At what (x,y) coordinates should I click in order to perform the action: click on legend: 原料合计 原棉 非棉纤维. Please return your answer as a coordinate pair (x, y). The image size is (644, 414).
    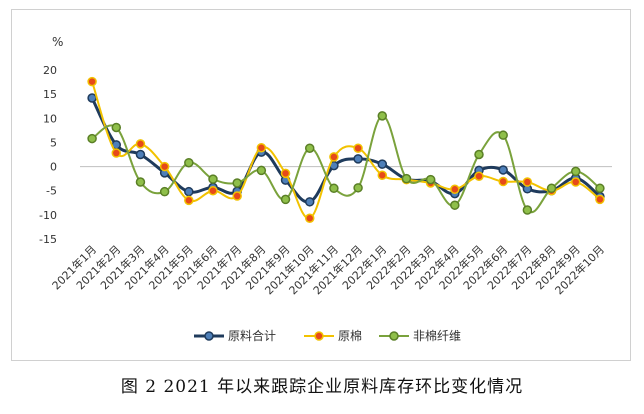
    Looking at the image, I should click on (327, 335).